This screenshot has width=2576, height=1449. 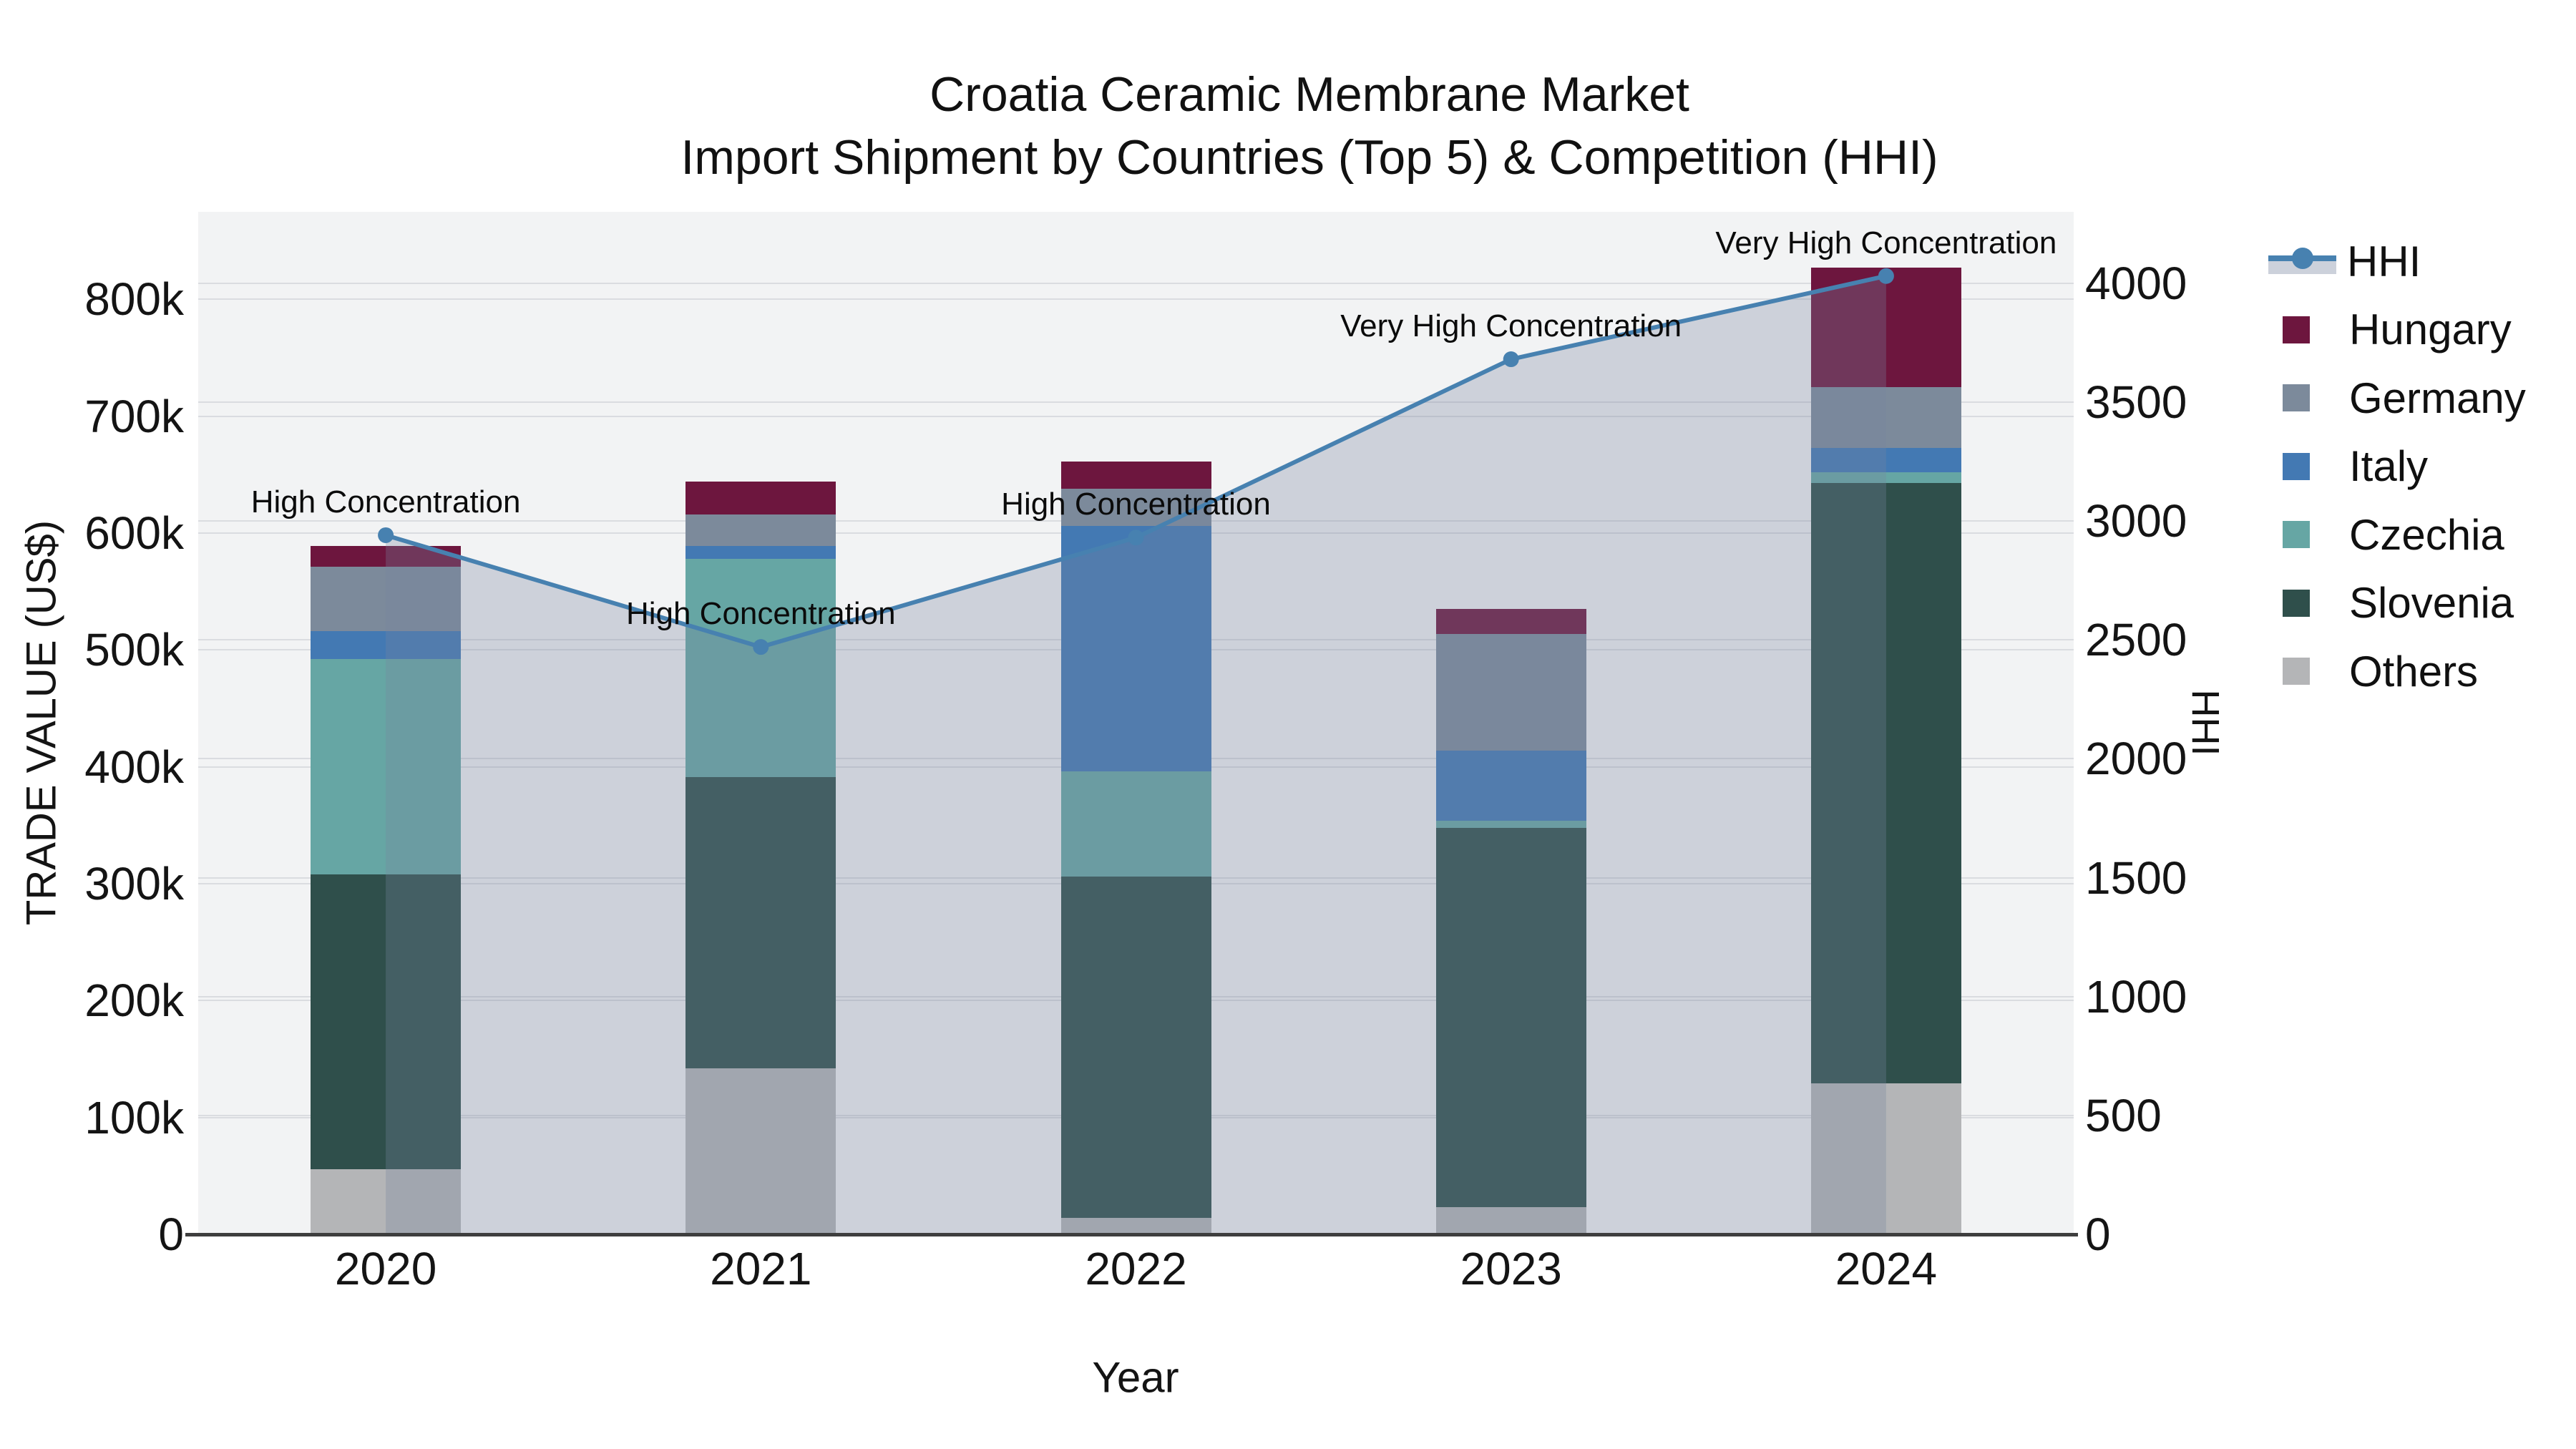 What do you see at coordinates (2302, 258) in the screenshot?
I see `hhi-marker-sample` at bounding box center [2302, 258].